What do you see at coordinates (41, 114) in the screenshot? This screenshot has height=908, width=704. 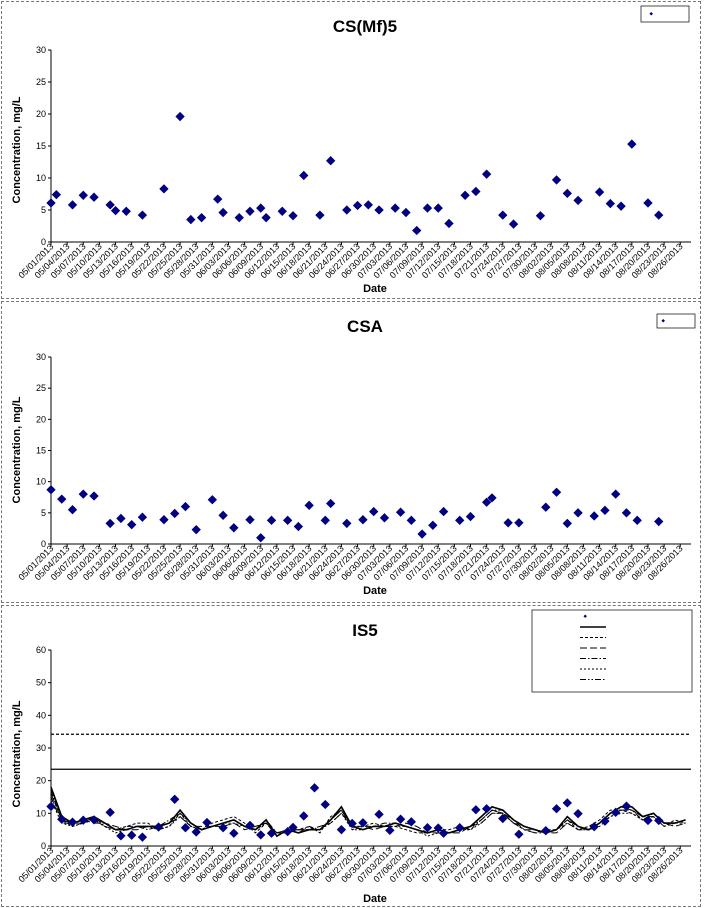 I see `y-tick-label: 20` at bounding box center [41, 114].